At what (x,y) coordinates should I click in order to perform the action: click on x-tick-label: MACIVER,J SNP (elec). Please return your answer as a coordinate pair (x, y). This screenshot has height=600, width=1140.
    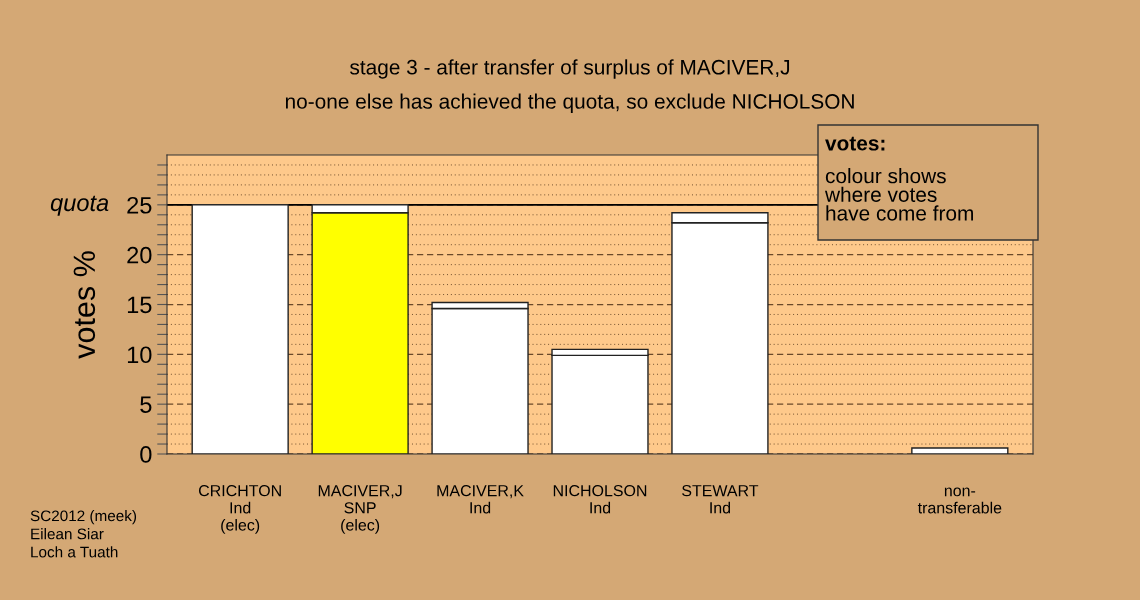
    Looking at the image, I should click on (360, 509).